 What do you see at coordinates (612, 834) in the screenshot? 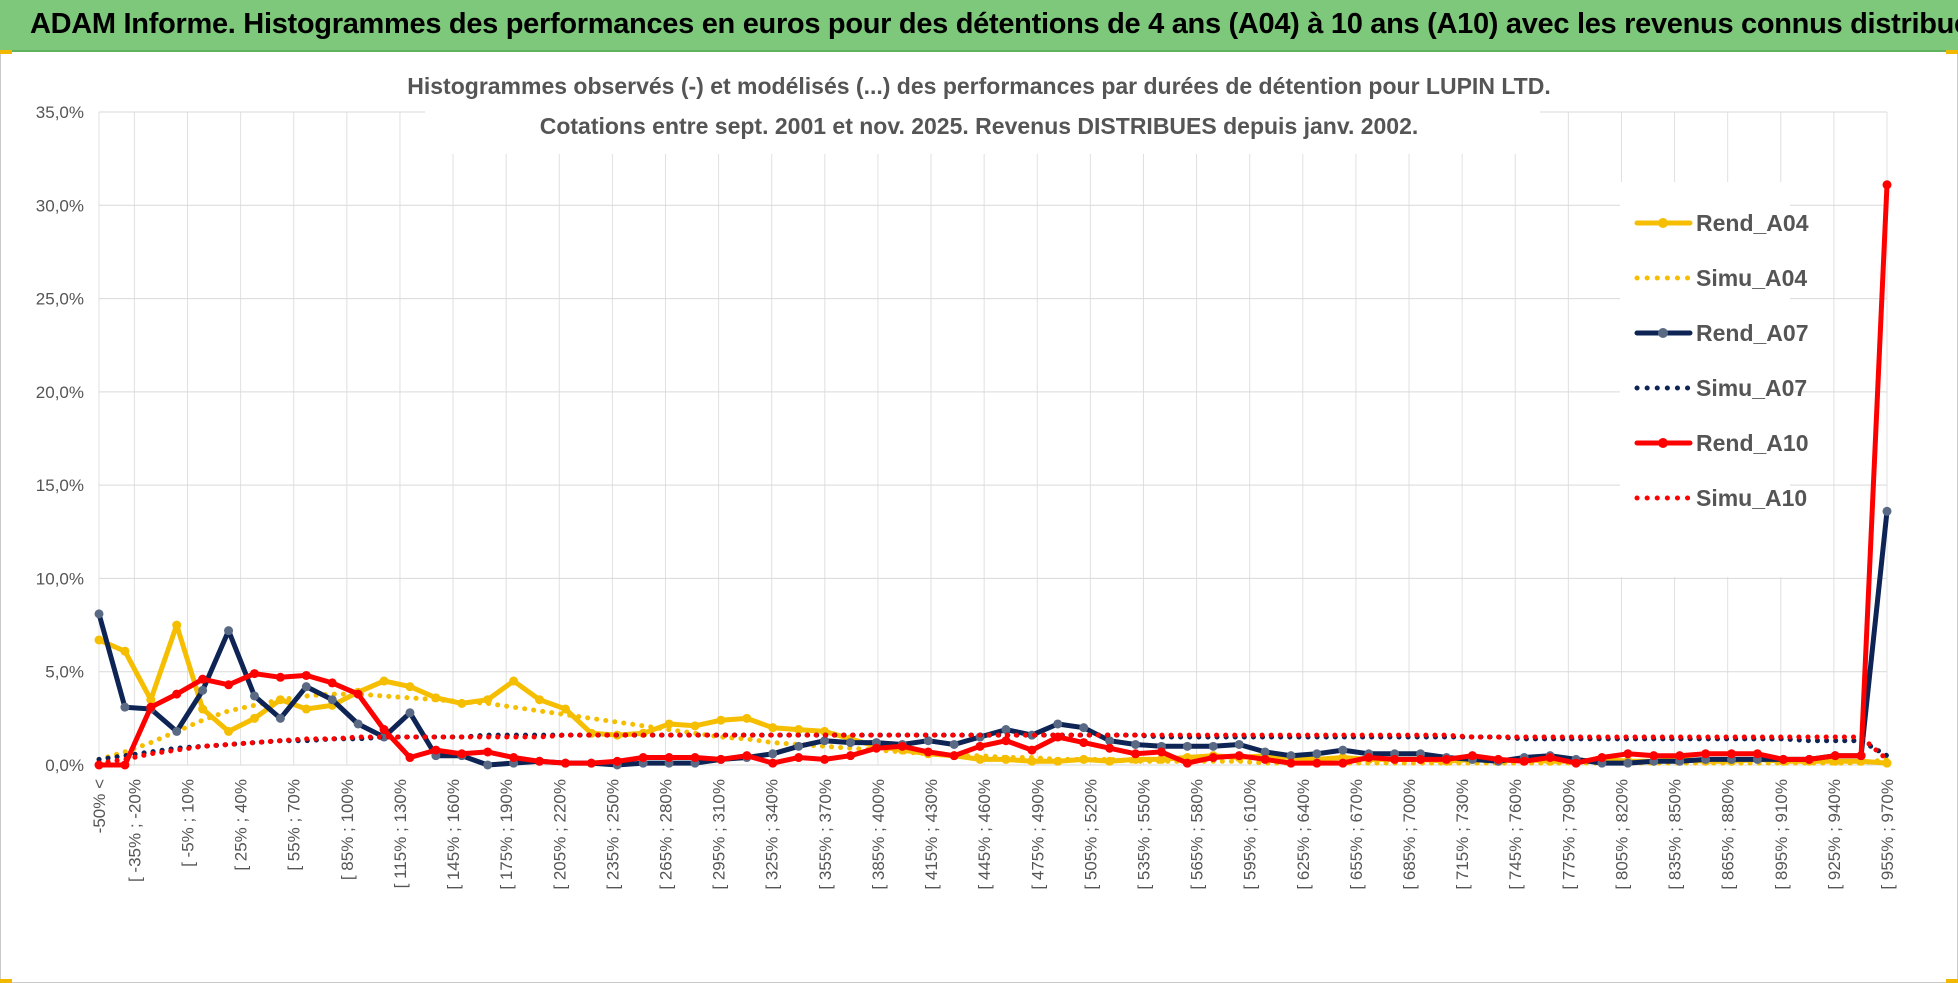
I see `x-tick-label: [ 235% ; 250%` at bounding box center [612, 834].